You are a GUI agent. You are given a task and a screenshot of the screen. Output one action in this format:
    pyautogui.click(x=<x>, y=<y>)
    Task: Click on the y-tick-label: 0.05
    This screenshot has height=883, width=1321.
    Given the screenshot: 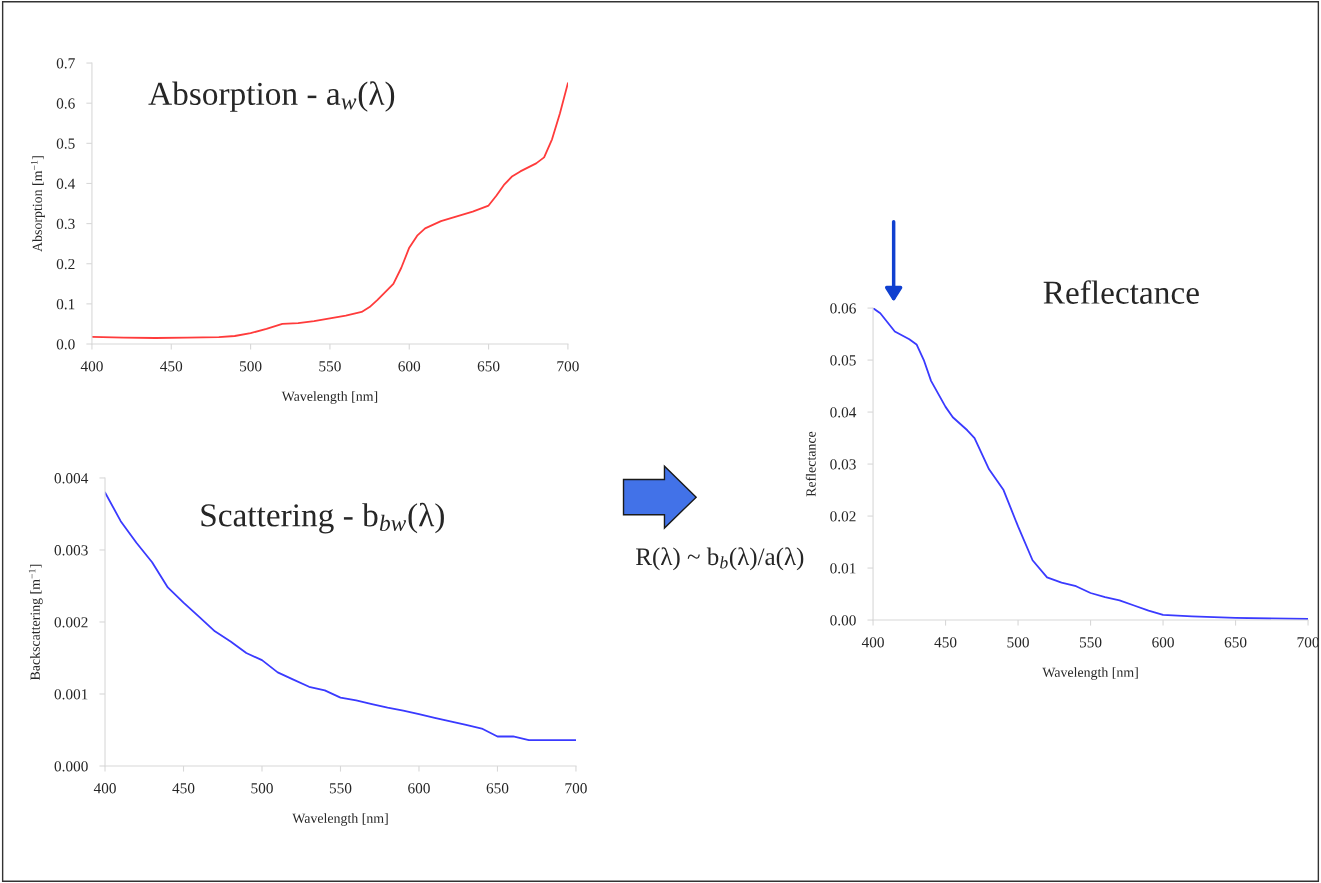 What is the action you would take?
    pyautogui.click(x=843, y=360)
    